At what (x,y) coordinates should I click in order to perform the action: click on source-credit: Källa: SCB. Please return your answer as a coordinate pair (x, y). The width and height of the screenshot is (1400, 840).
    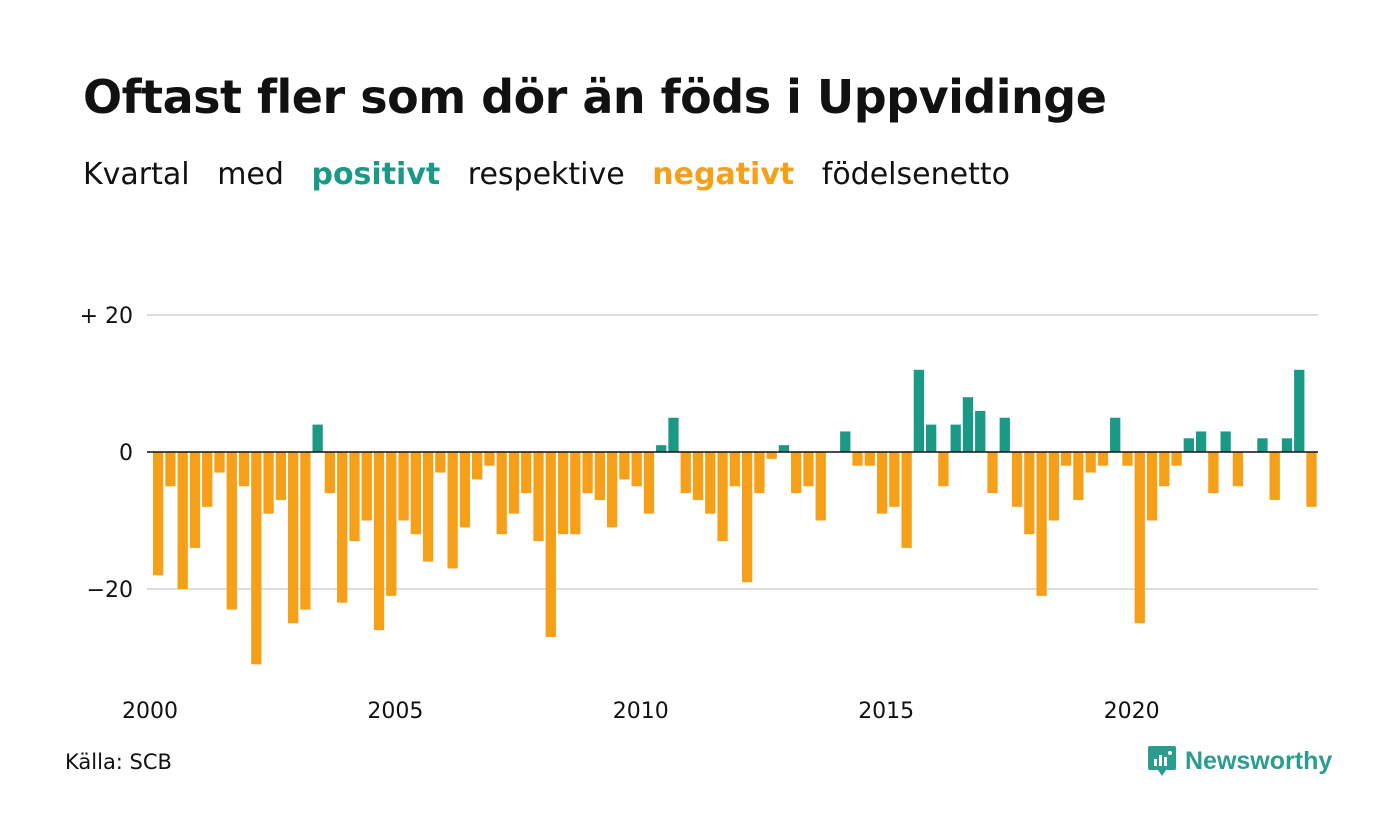
    Looking at the image, I should click on (118, 762).